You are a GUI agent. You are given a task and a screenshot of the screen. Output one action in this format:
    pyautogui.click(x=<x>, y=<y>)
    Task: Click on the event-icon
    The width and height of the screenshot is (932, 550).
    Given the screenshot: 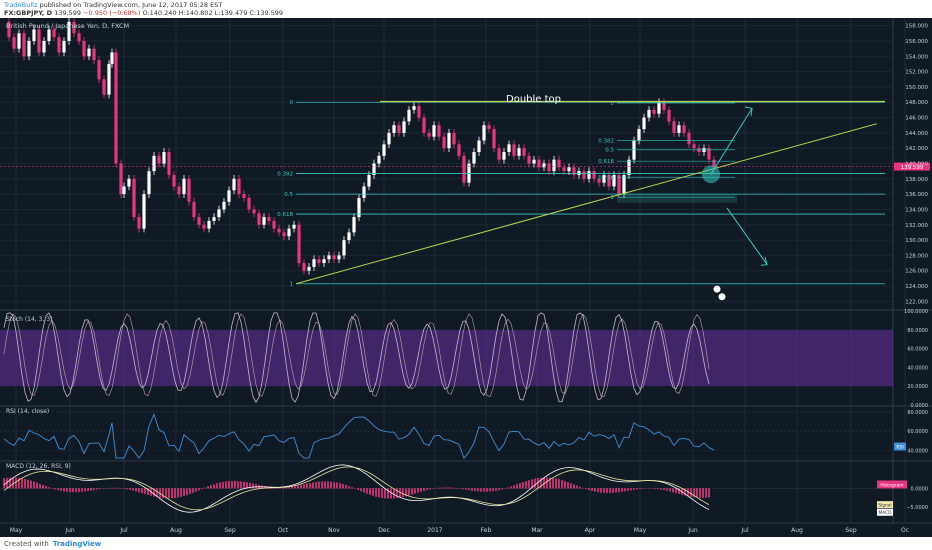 What is the action you would take?
    pyautogui.click(x=717, y=289)
    